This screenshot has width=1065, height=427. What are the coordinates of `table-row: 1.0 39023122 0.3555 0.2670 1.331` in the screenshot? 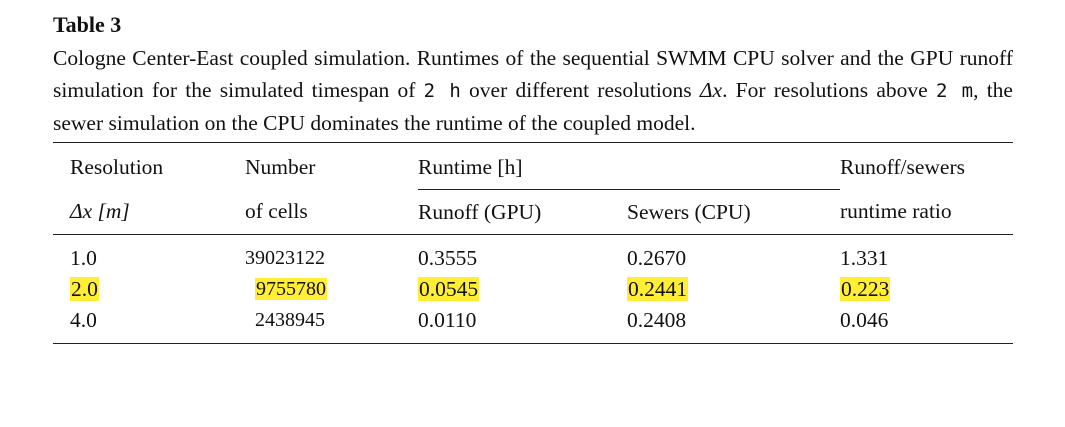 It's located at (533, 254).